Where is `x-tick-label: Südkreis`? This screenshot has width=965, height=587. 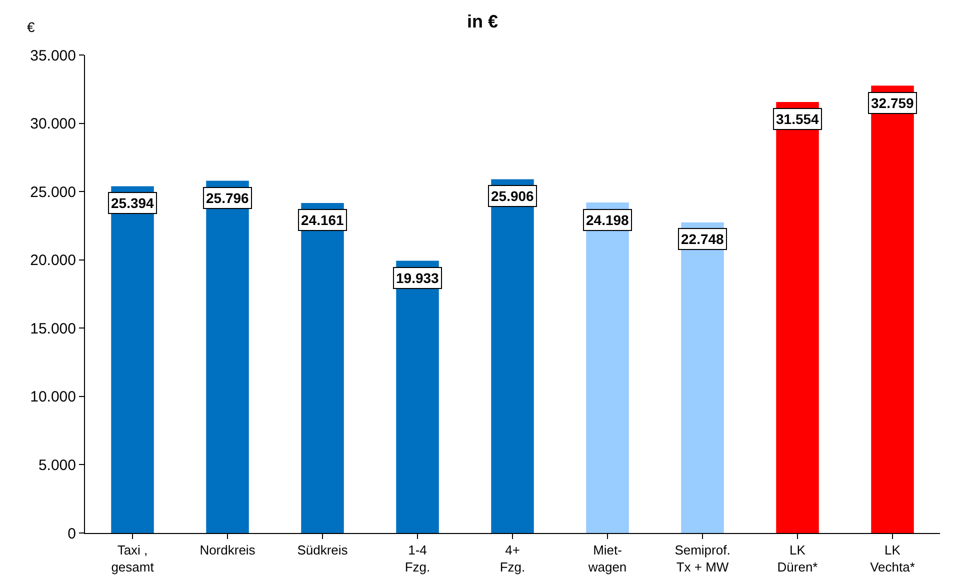 x-tick-label: Südkreis is located at coordinates (322, 550).